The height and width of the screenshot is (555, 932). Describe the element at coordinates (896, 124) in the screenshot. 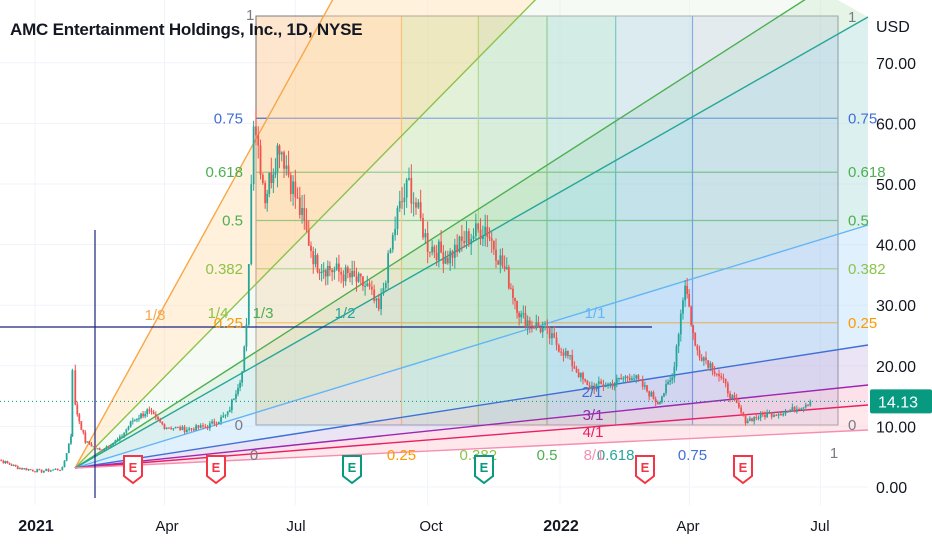

I see `price-axis-tick: 60.00` at that location.